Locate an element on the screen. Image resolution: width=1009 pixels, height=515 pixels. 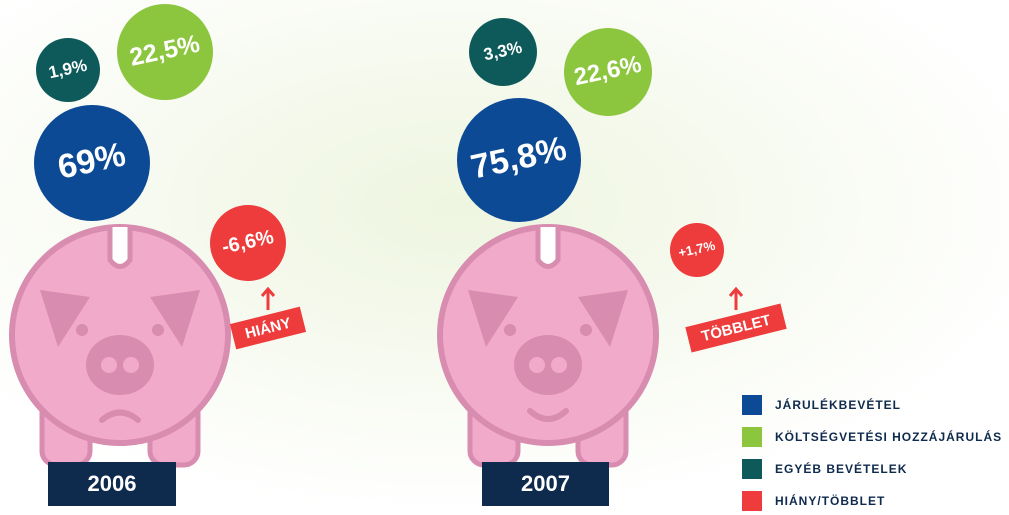
year-label: 2007 is located at coordinates (545, 483).